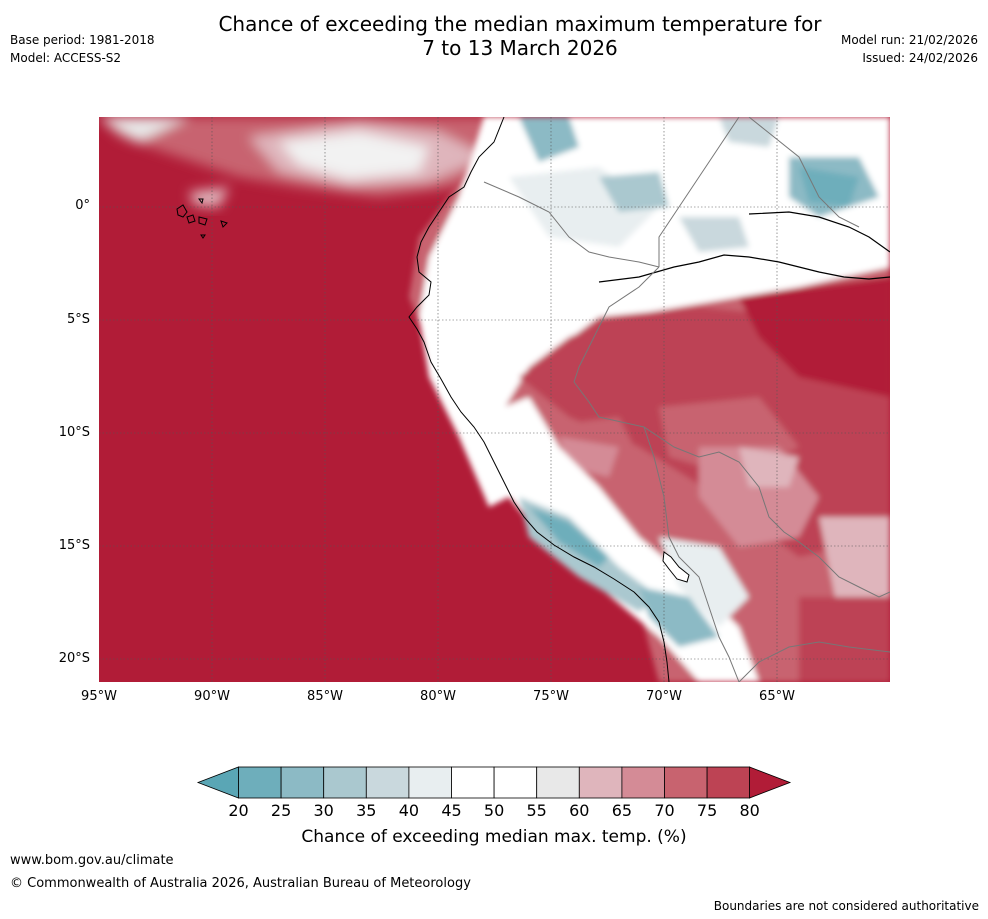 The image size is (988, 919). Describe the element at coordinates (664, 810) in the screenshot. I see `colorbar-tick-label: 70` at that location.